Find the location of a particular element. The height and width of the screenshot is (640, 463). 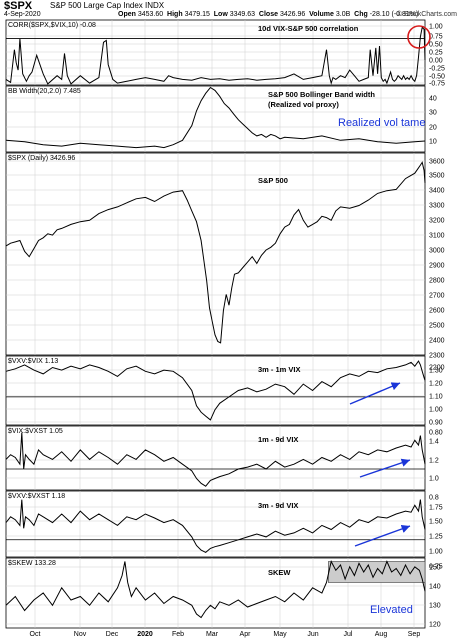

panel-1-ytick-2: 20 is located at coordinates (433, 128).